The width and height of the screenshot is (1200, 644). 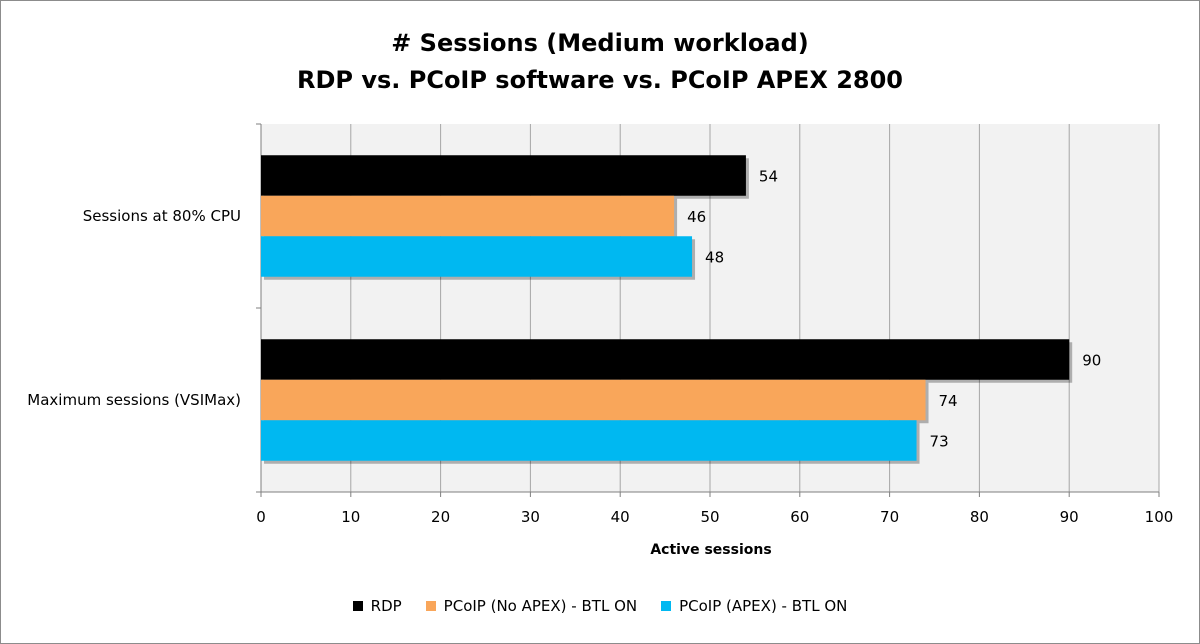 I want to click on x-tick-label: 90, so click(x=1069, y=517).